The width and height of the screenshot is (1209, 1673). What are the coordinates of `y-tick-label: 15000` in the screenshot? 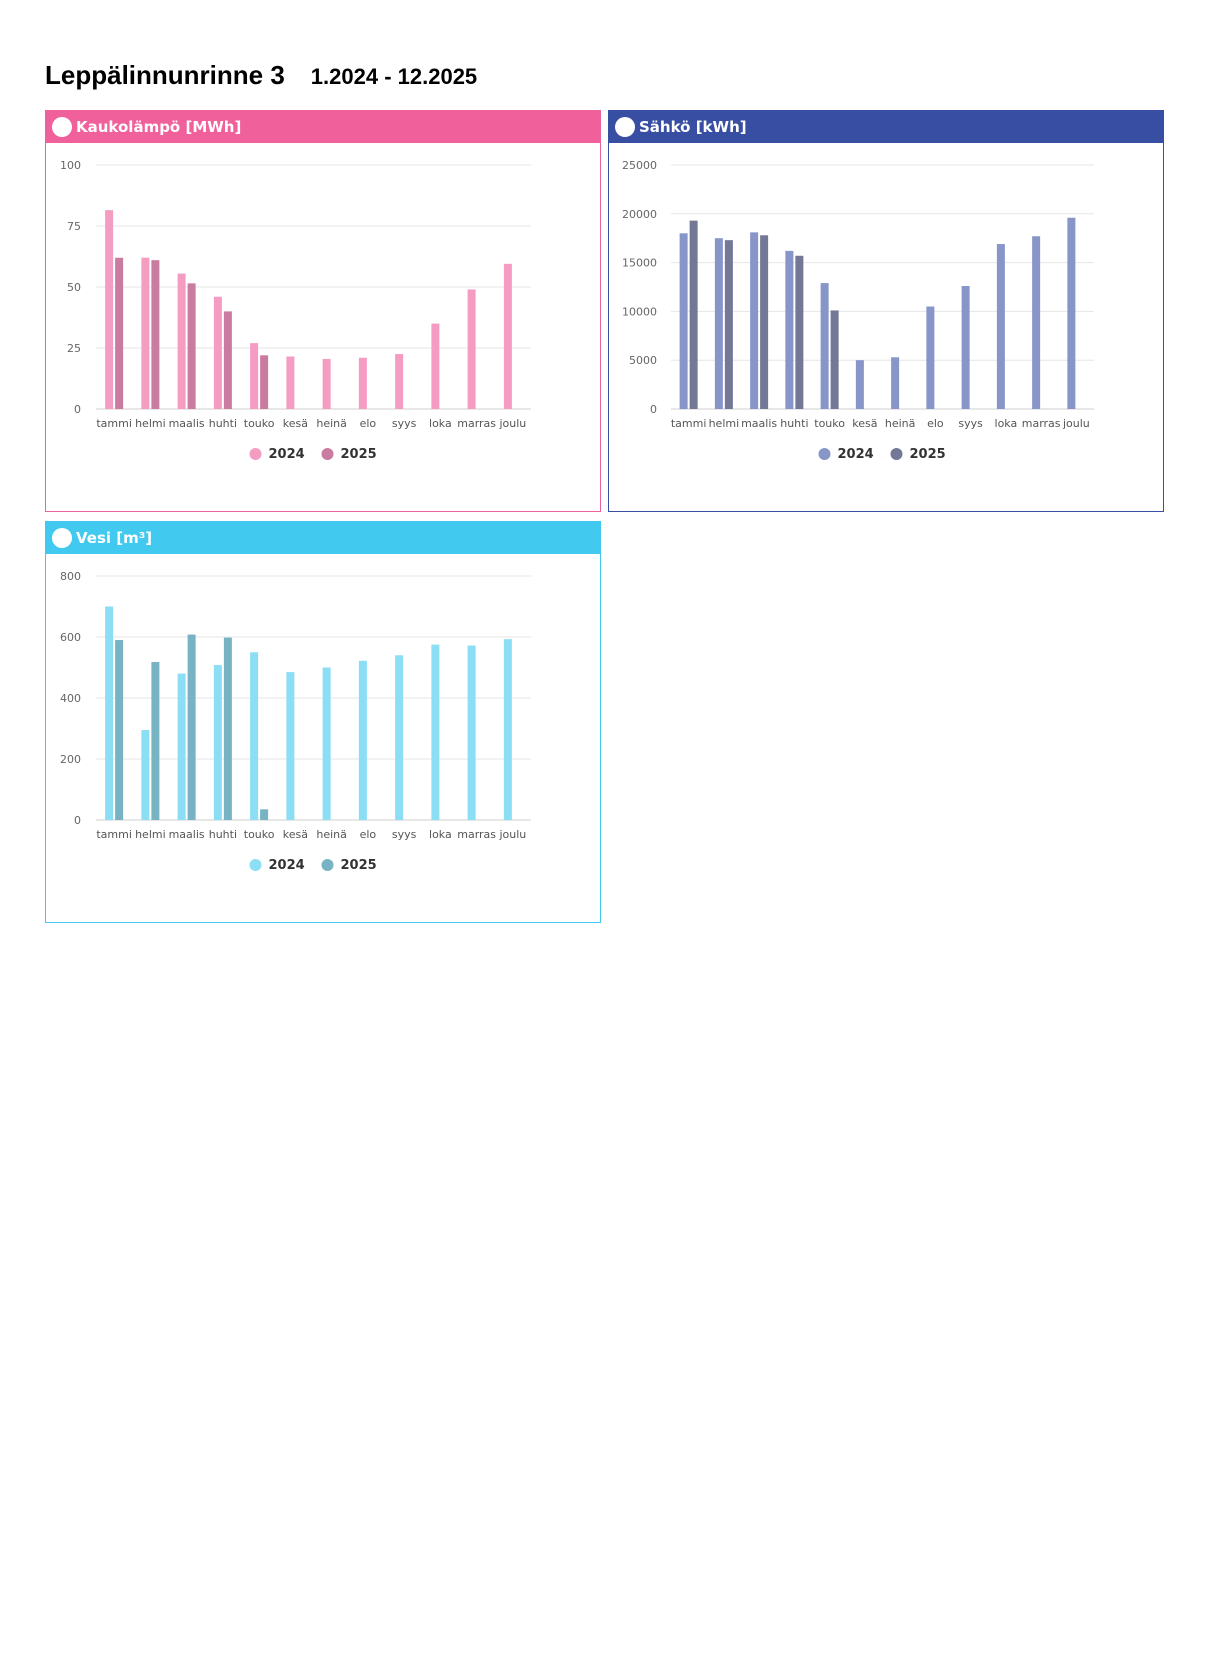 It's located at (639, 263).